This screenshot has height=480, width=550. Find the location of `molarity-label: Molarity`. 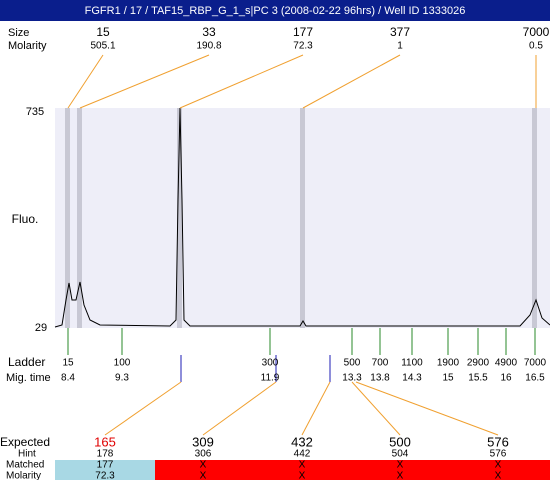

molarity-label: Molarity is located at coordinates (27, 46).